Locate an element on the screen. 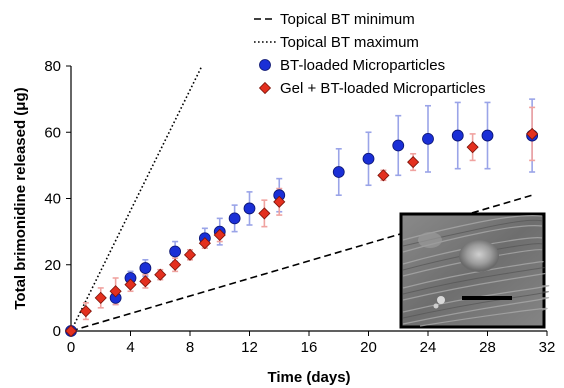 The image size is (564, 388). x-tick-label: 20 is located at coordinates (368, 347).